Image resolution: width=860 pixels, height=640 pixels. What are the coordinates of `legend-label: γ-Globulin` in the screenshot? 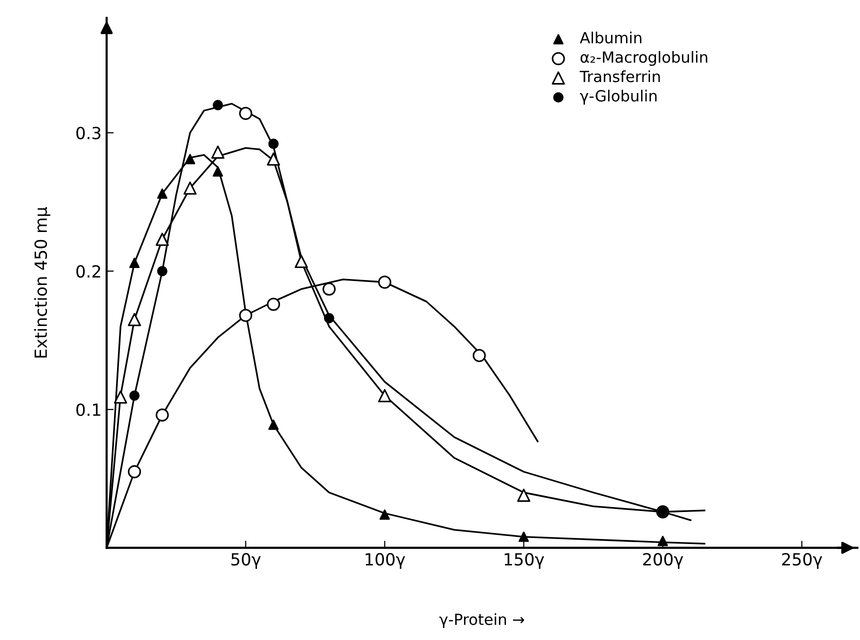 It's located at (618, 97).